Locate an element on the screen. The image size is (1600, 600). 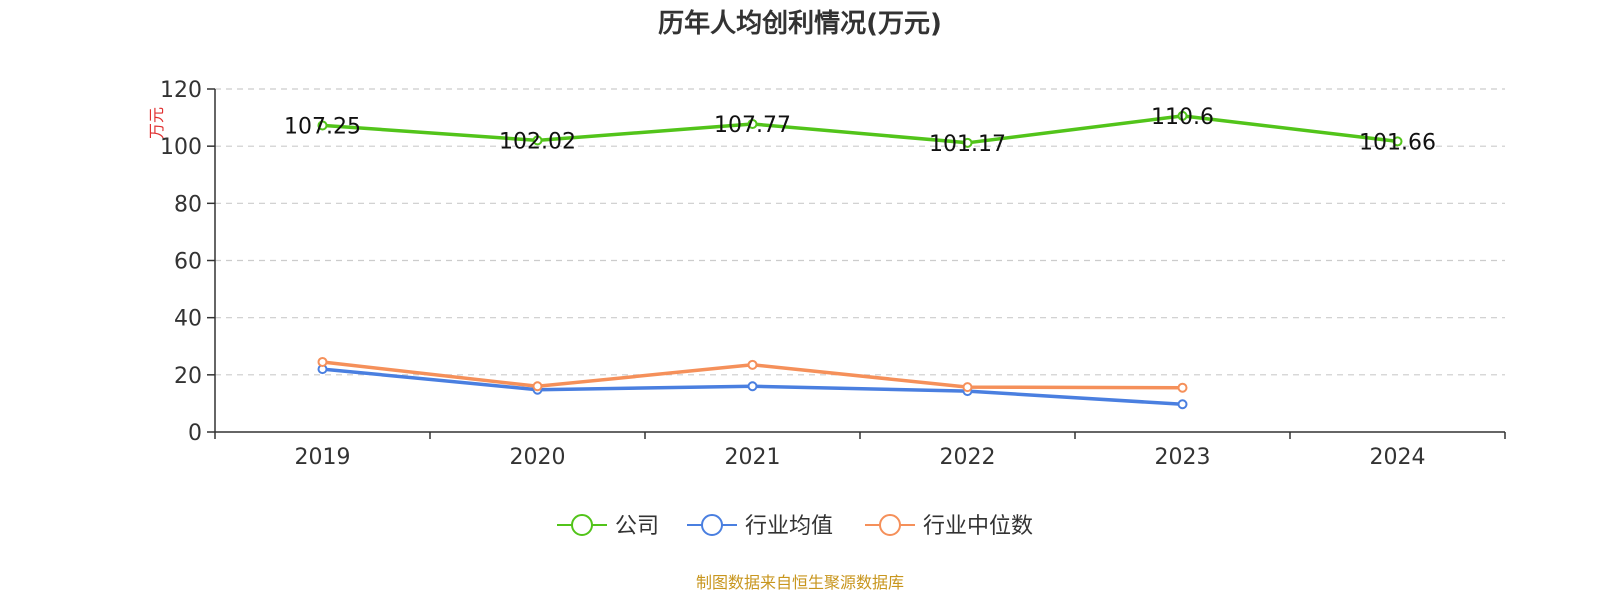
y-tick-label: 20 is located at coordinates (188, 376).